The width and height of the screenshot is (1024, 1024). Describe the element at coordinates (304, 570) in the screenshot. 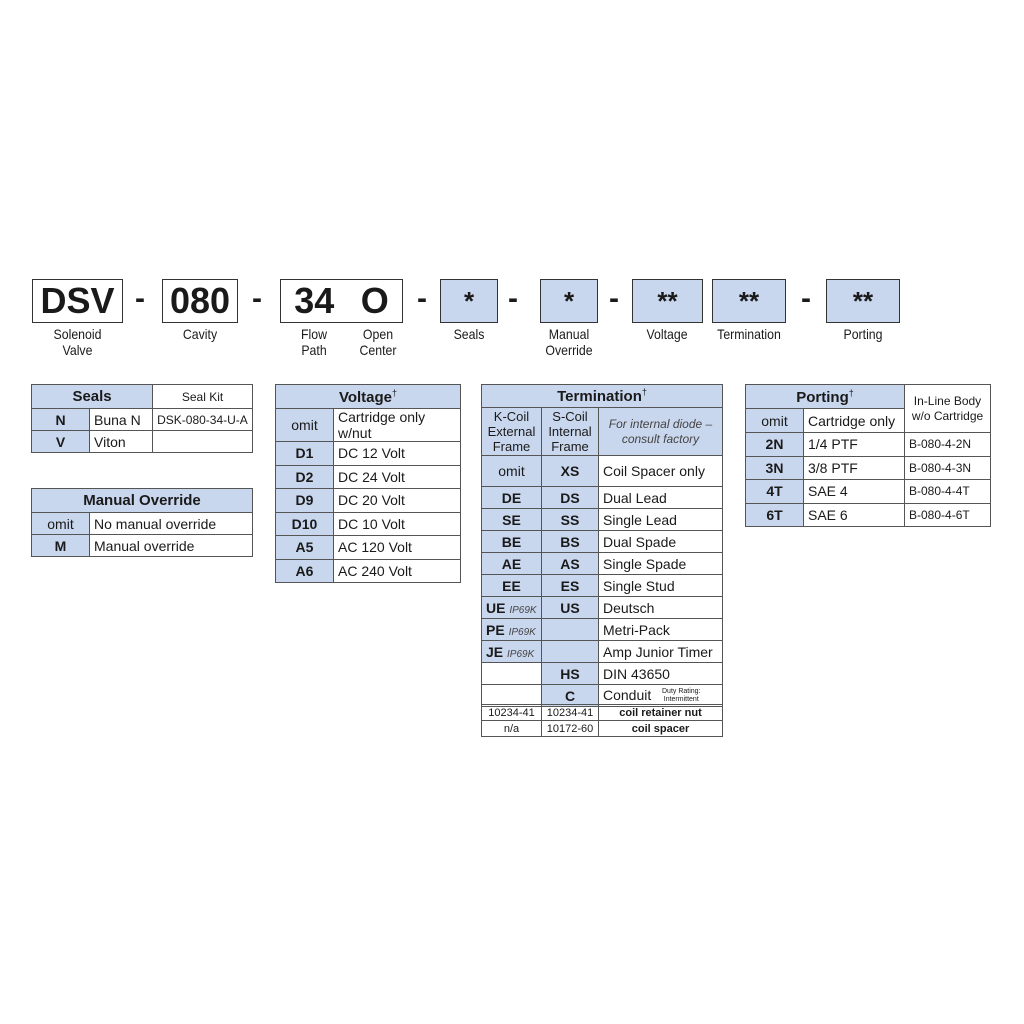

I see `voltage-code: A6` at that location.